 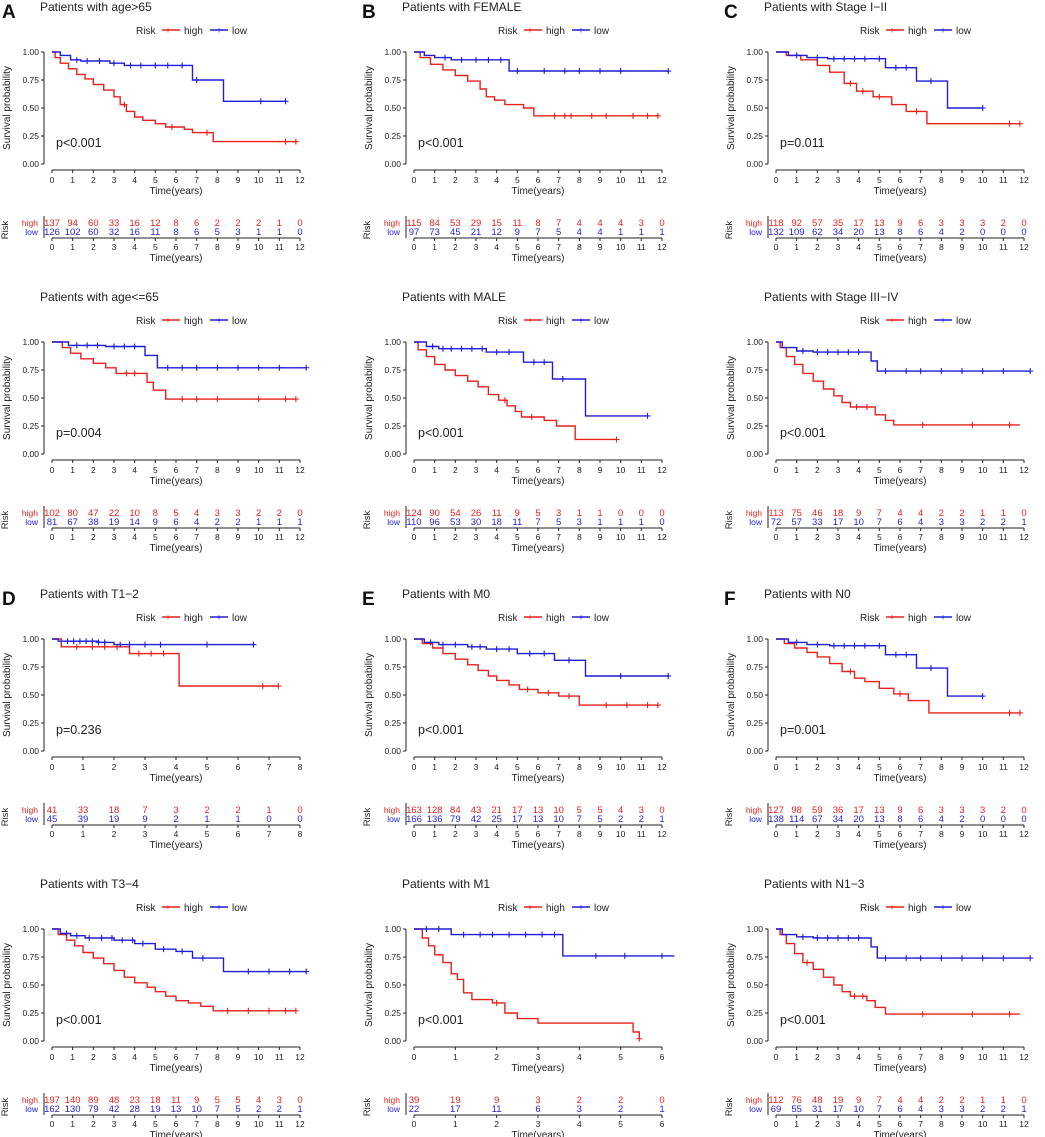 What do you see at coordinates (461, 7) in the screenshot?
I see `panel-title: Patients with FEMALE` at bounding box center [461, 7].